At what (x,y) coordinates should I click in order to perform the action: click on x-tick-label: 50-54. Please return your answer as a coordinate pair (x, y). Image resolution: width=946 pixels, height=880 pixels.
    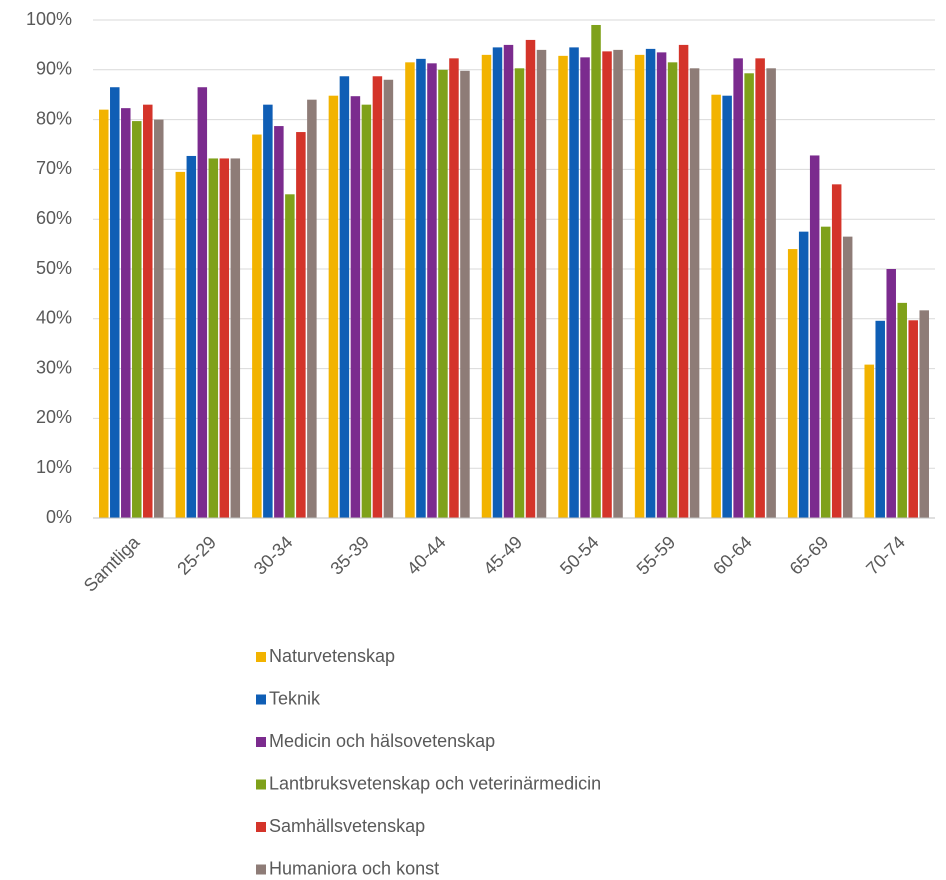
    Looking at the image, I should click on (579, 555).